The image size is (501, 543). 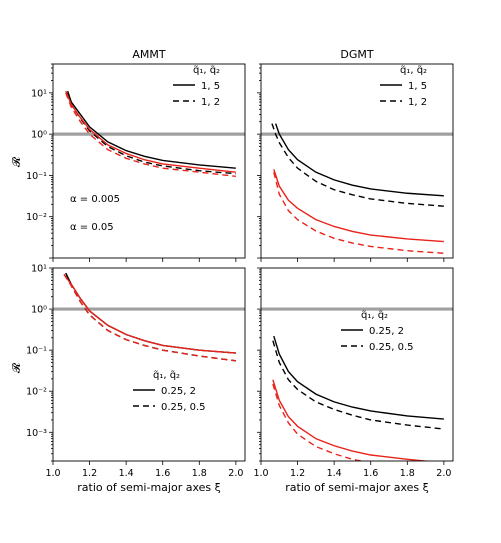 I want to click on y-tick-label: 10⁻³, so click(x=36, y=433).